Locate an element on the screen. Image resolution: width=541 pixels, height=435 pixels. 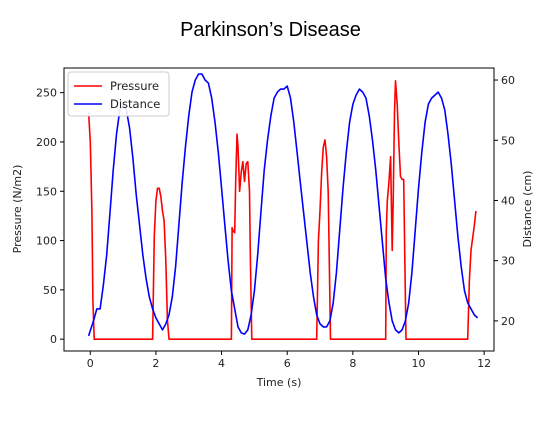
x-tick-label: 2 is located at coordinates (155, 363).